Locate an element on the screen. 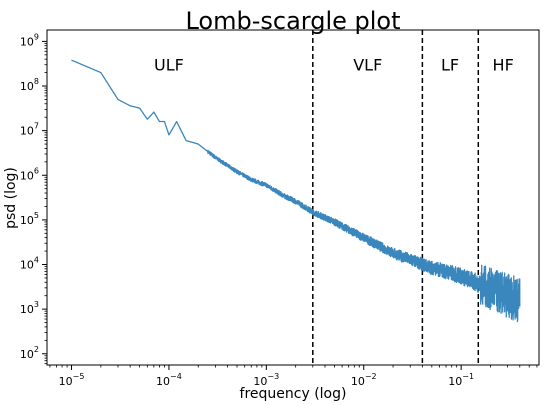 Image resolution: width=550 pixels, height=405 pixels. band-label-lf: LF is located at coordinates (450, 65).